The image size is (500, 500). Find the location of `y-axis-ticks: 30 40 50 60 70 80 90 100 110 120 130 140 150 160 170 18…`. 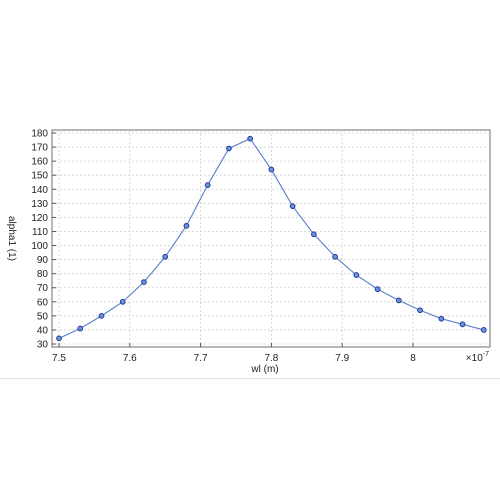

y-axis-ticks: 30 40 50 60 70 80 90 100 110 120 130 140 150 160 170 18… is located at coordinates (43, 240).